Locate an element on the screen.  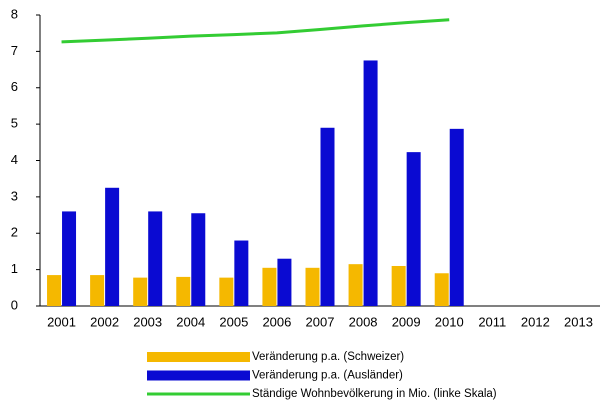
legend-label: Veränderung p.a. (Schweizer) is located at coordinates (328, 357).